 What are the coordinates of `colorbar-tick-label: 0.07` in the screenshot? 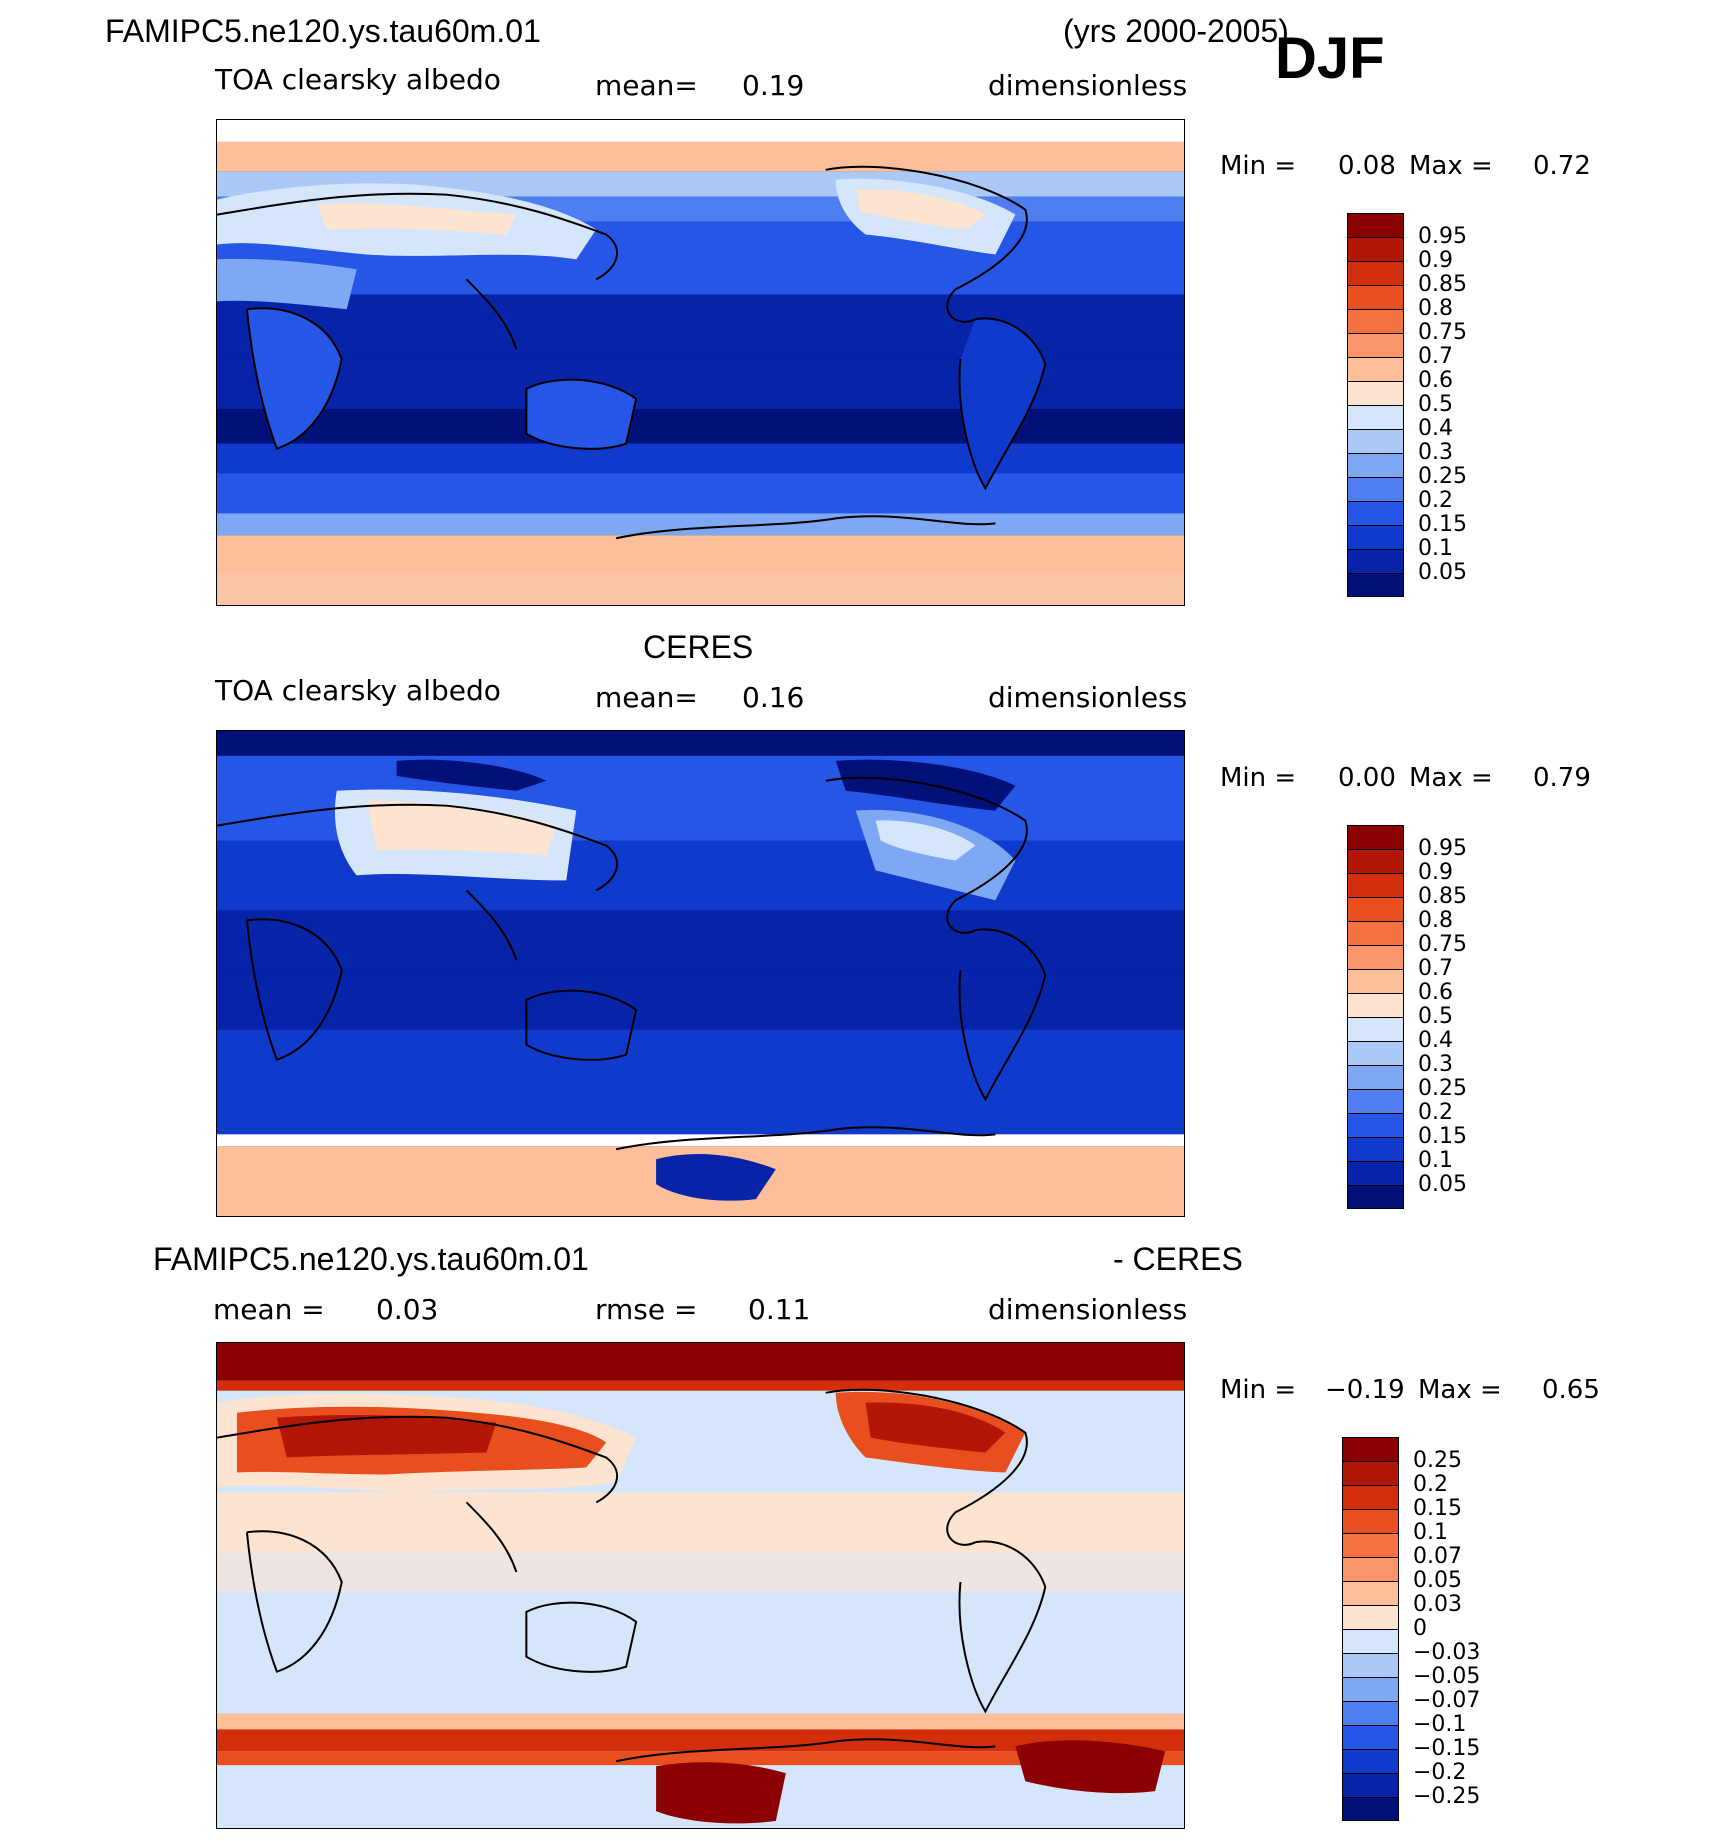 It's located at (1437, 1556).